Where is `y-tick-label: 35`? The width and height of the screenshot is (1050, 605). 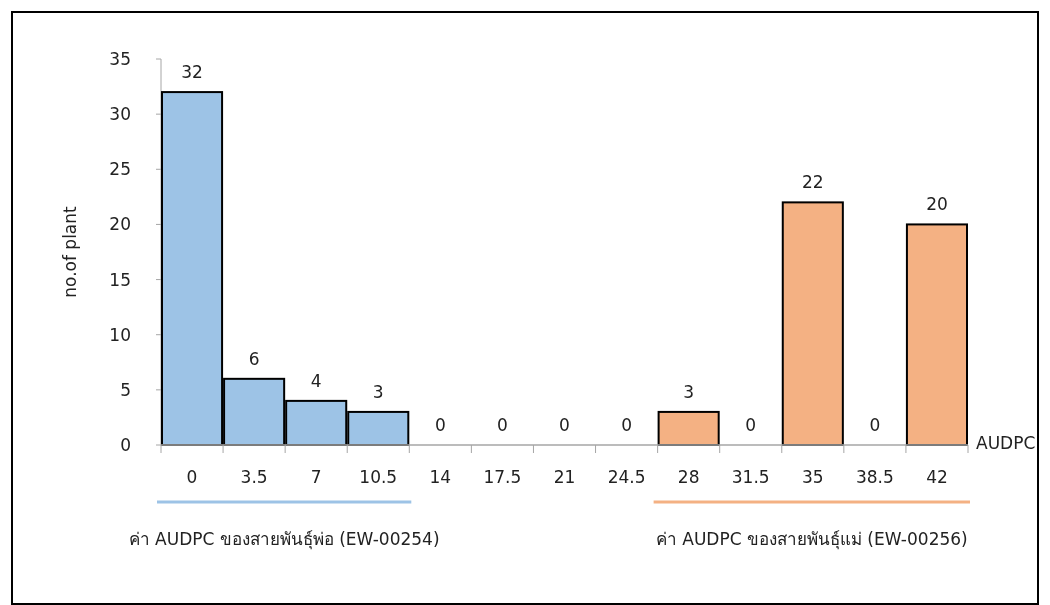 y-tick-label: 35 is located at coordinates (120, 59).